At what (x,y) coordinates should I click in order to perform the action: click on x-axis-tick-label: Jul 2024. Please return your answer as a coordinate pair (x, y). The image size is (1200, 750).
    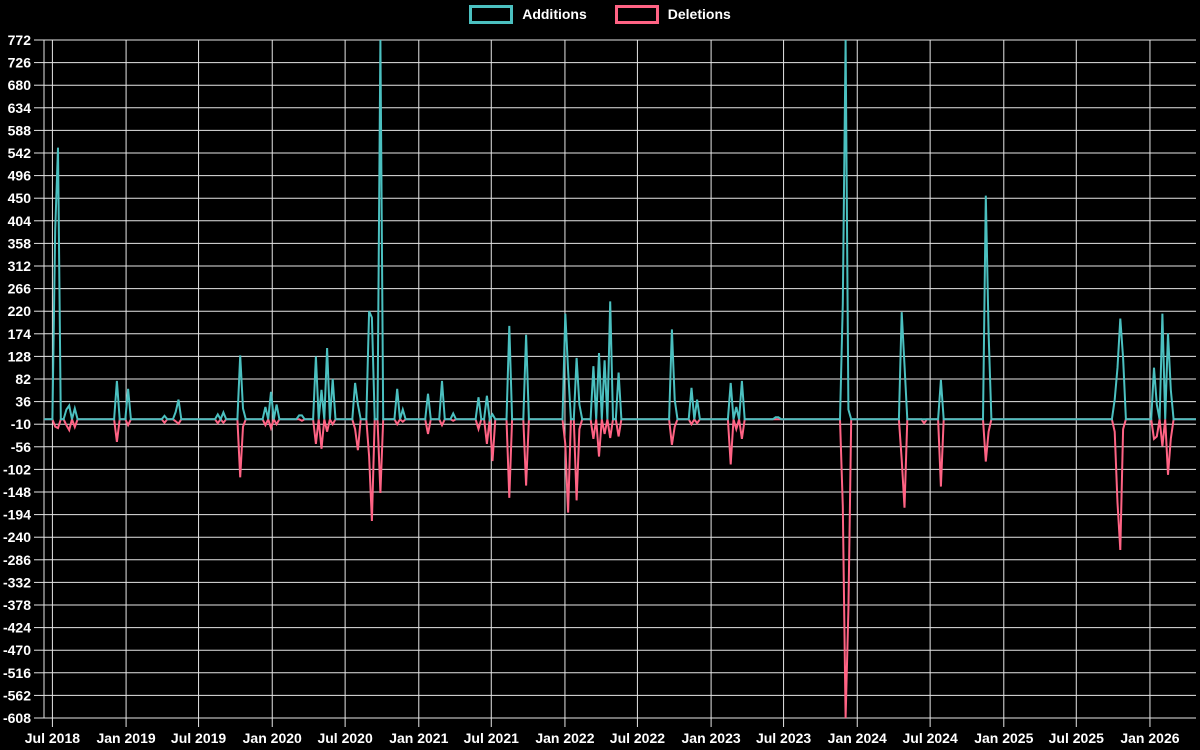
    Looking at the image, I should click on (929, 738).